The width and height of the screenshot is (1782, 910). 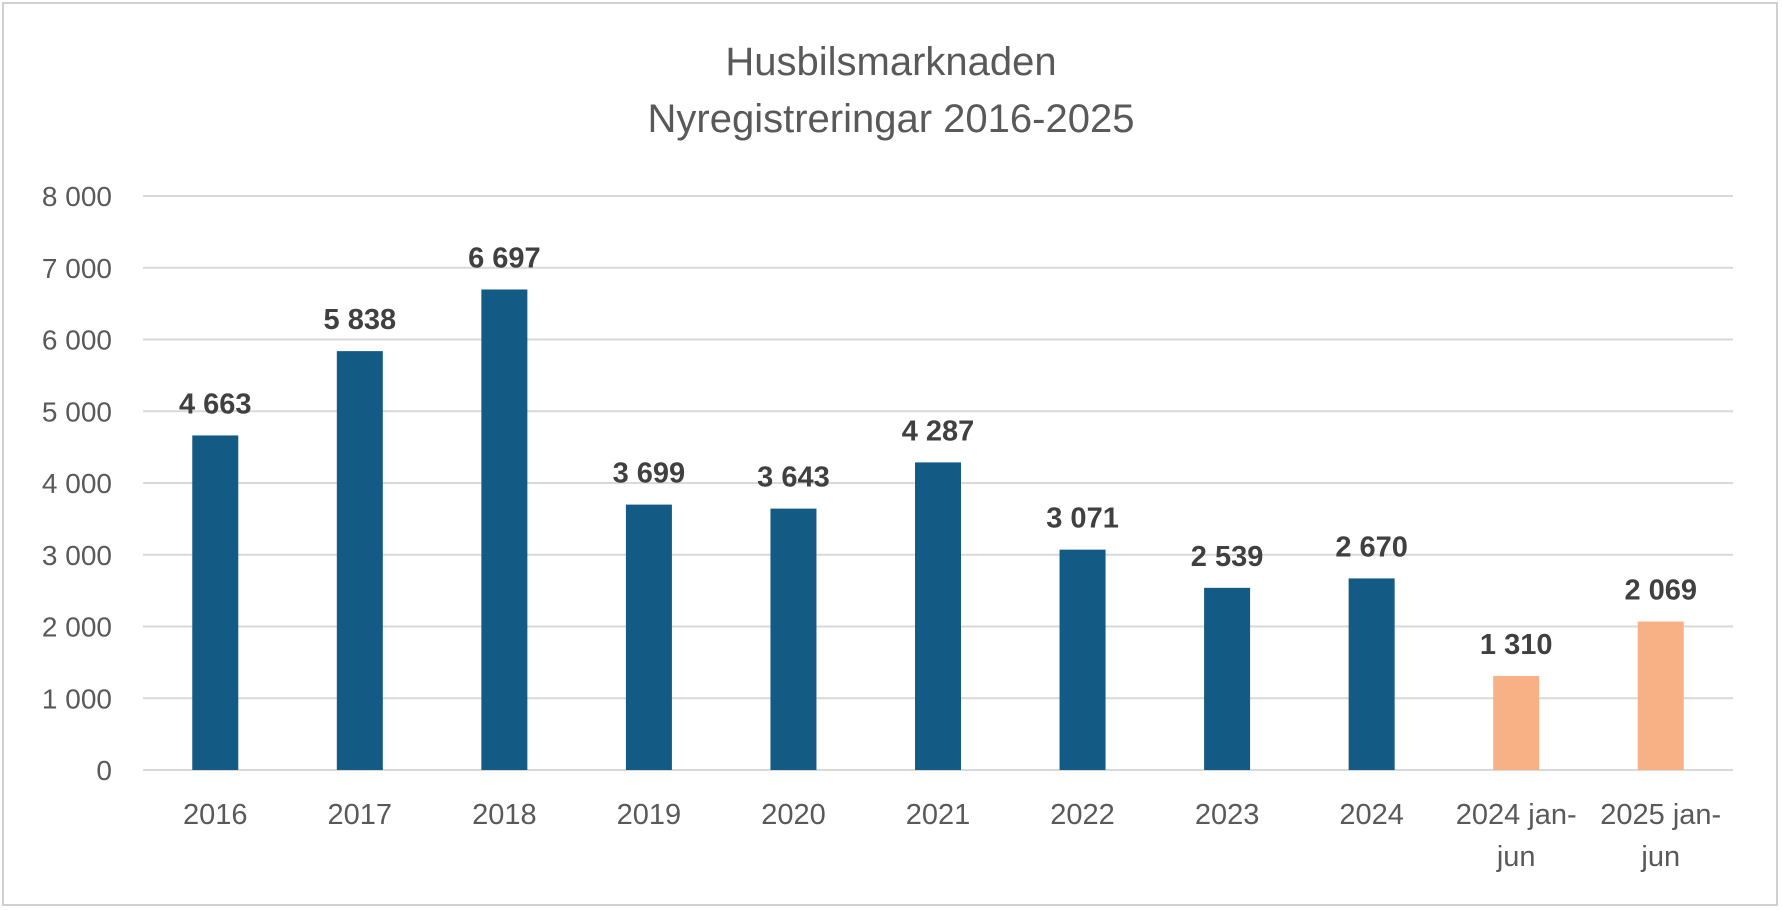 What do you see at coordinates (1082, 519) in the screenshot?
I see `data-label: 3 071` at bounding box center [1082, 519].